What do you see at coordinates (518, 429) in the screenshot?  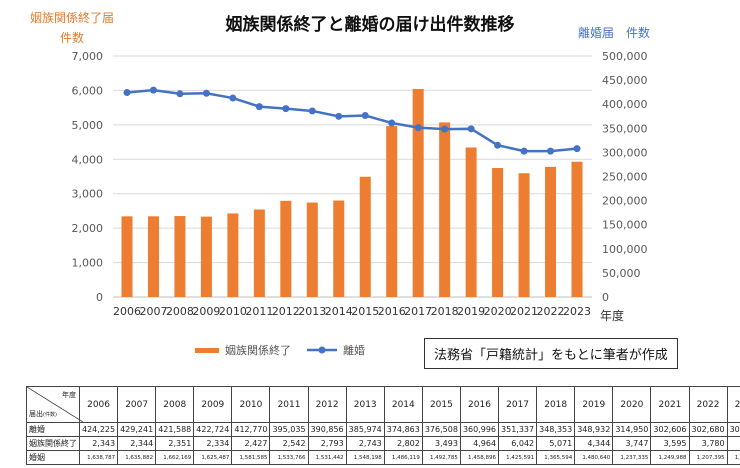 I see `table-cell: 351,337` at bounding box center [518, 429].